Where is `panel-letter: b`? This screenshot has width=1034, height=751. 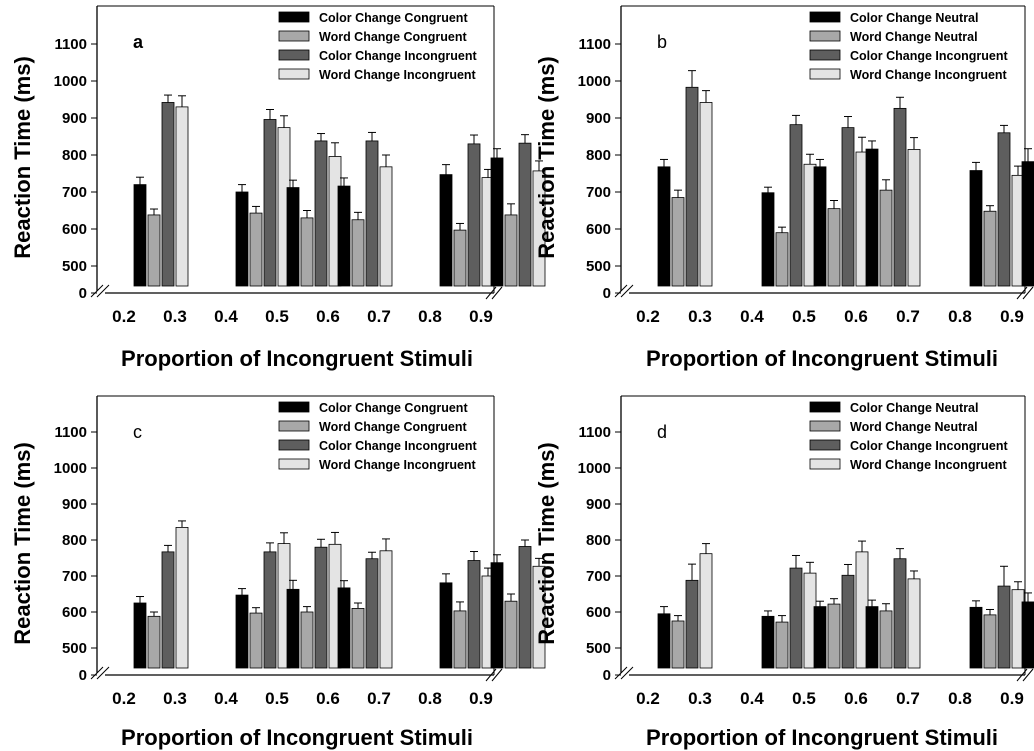 panel-letter: b is located at coordinates (662, 42).